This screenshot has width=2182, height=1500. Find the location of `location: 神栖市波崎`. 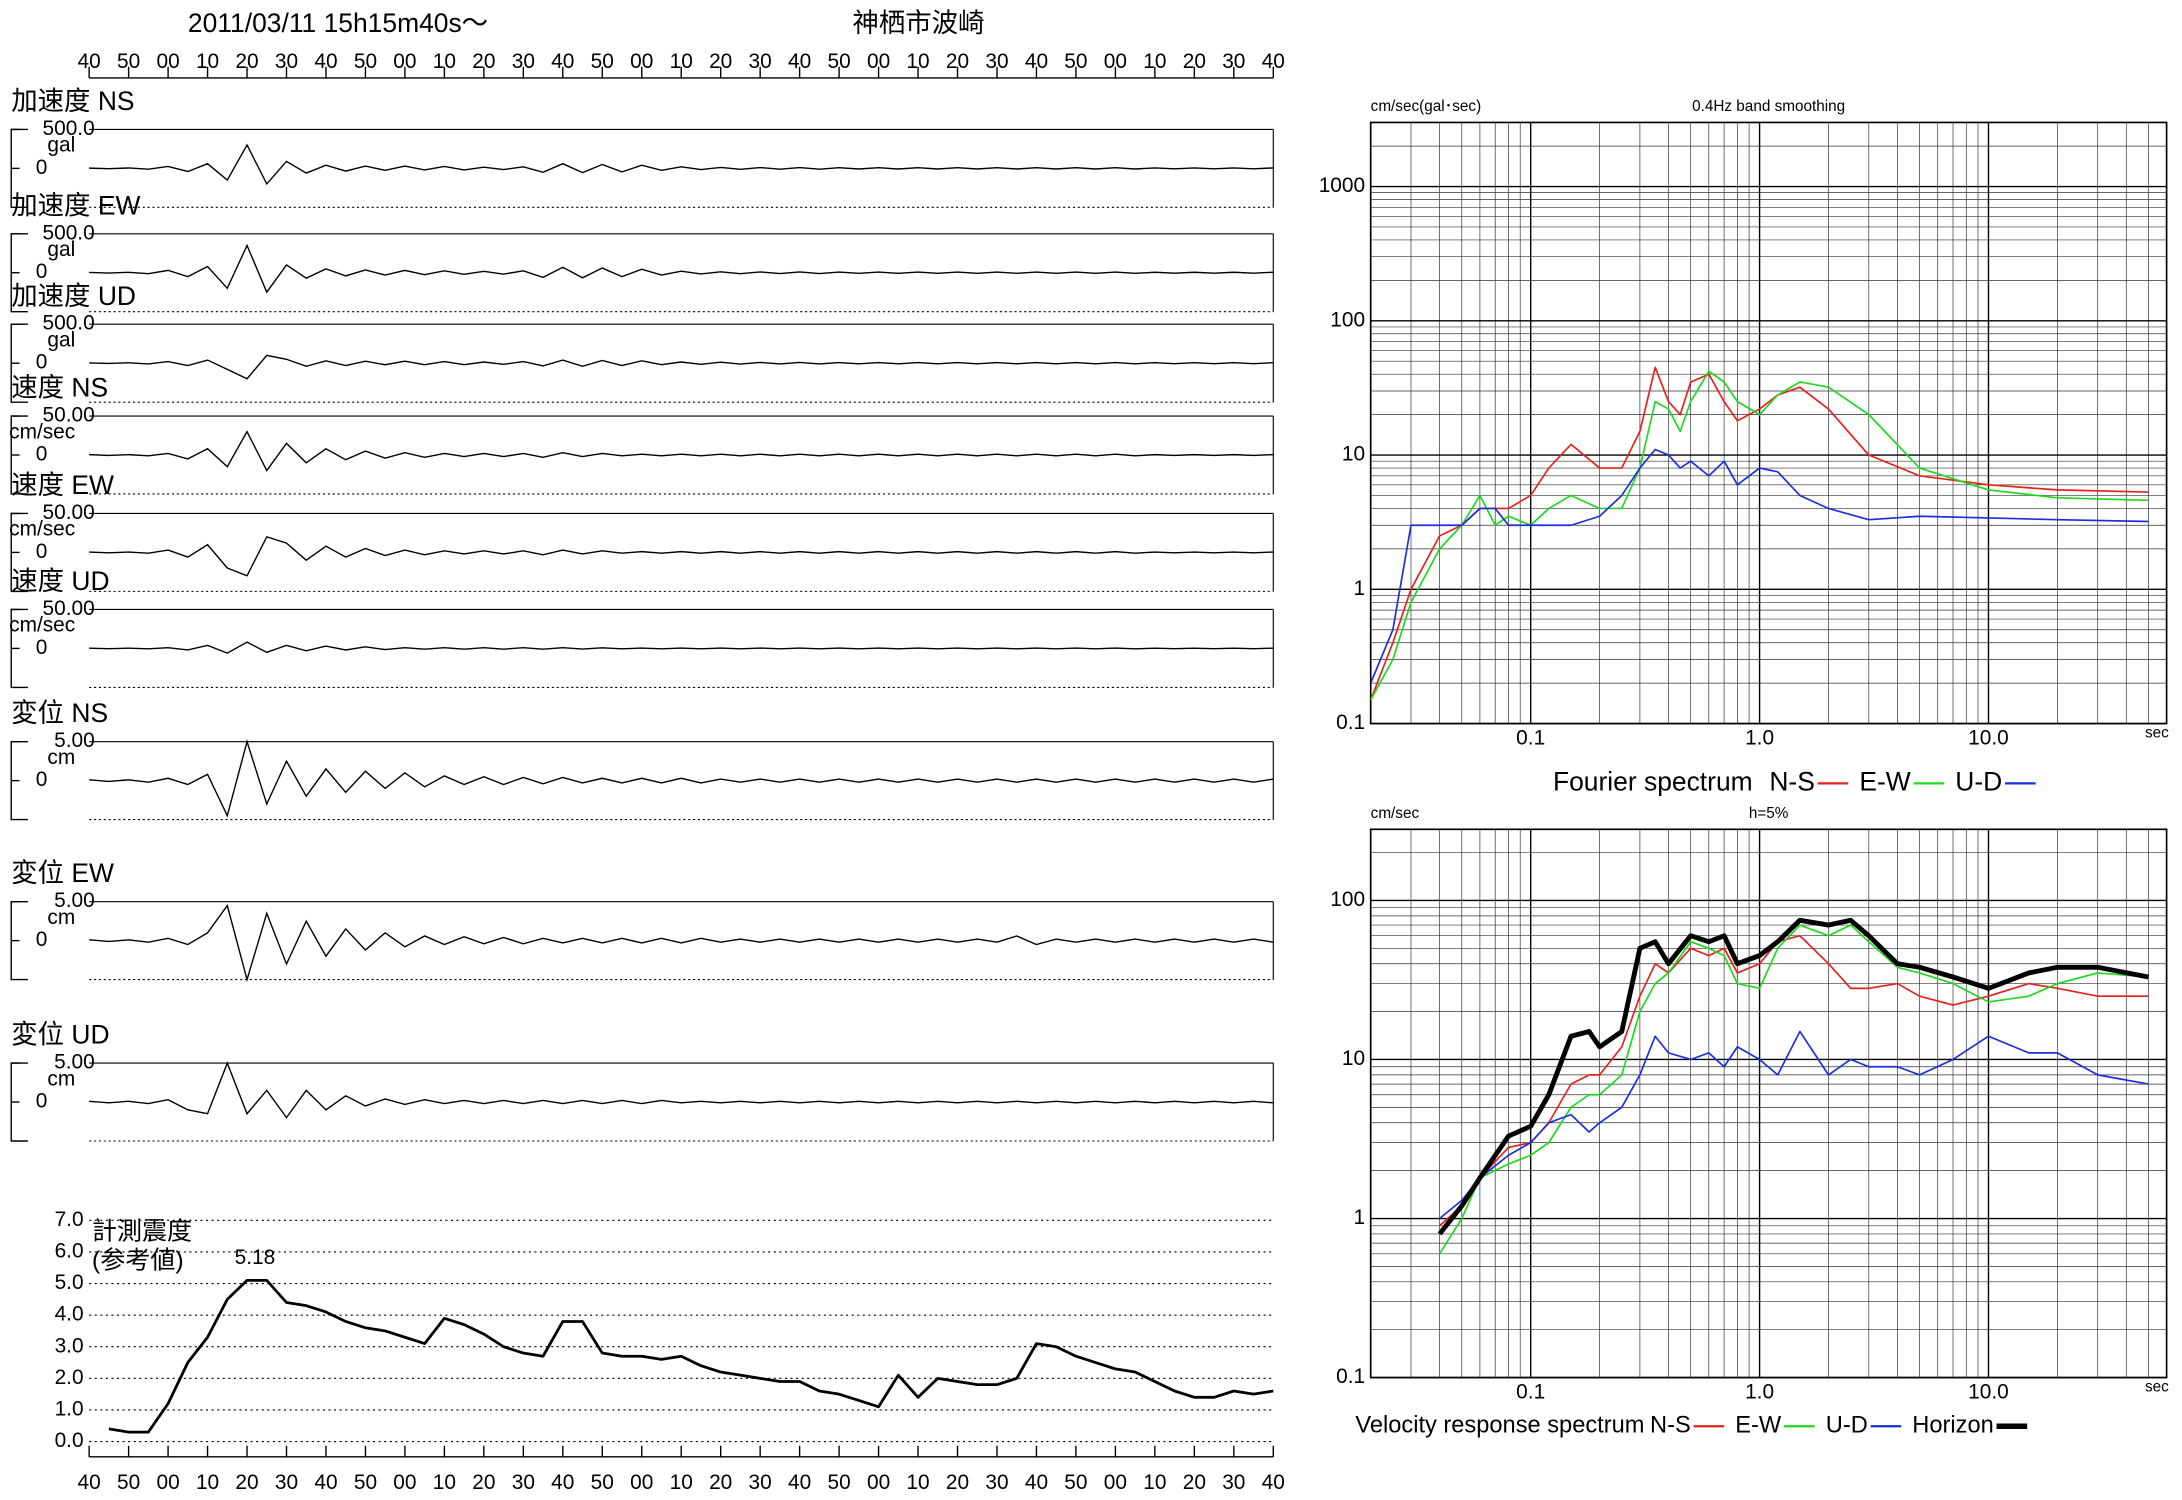

location: 神栖市波崎 is located at coordinates (918, 23).